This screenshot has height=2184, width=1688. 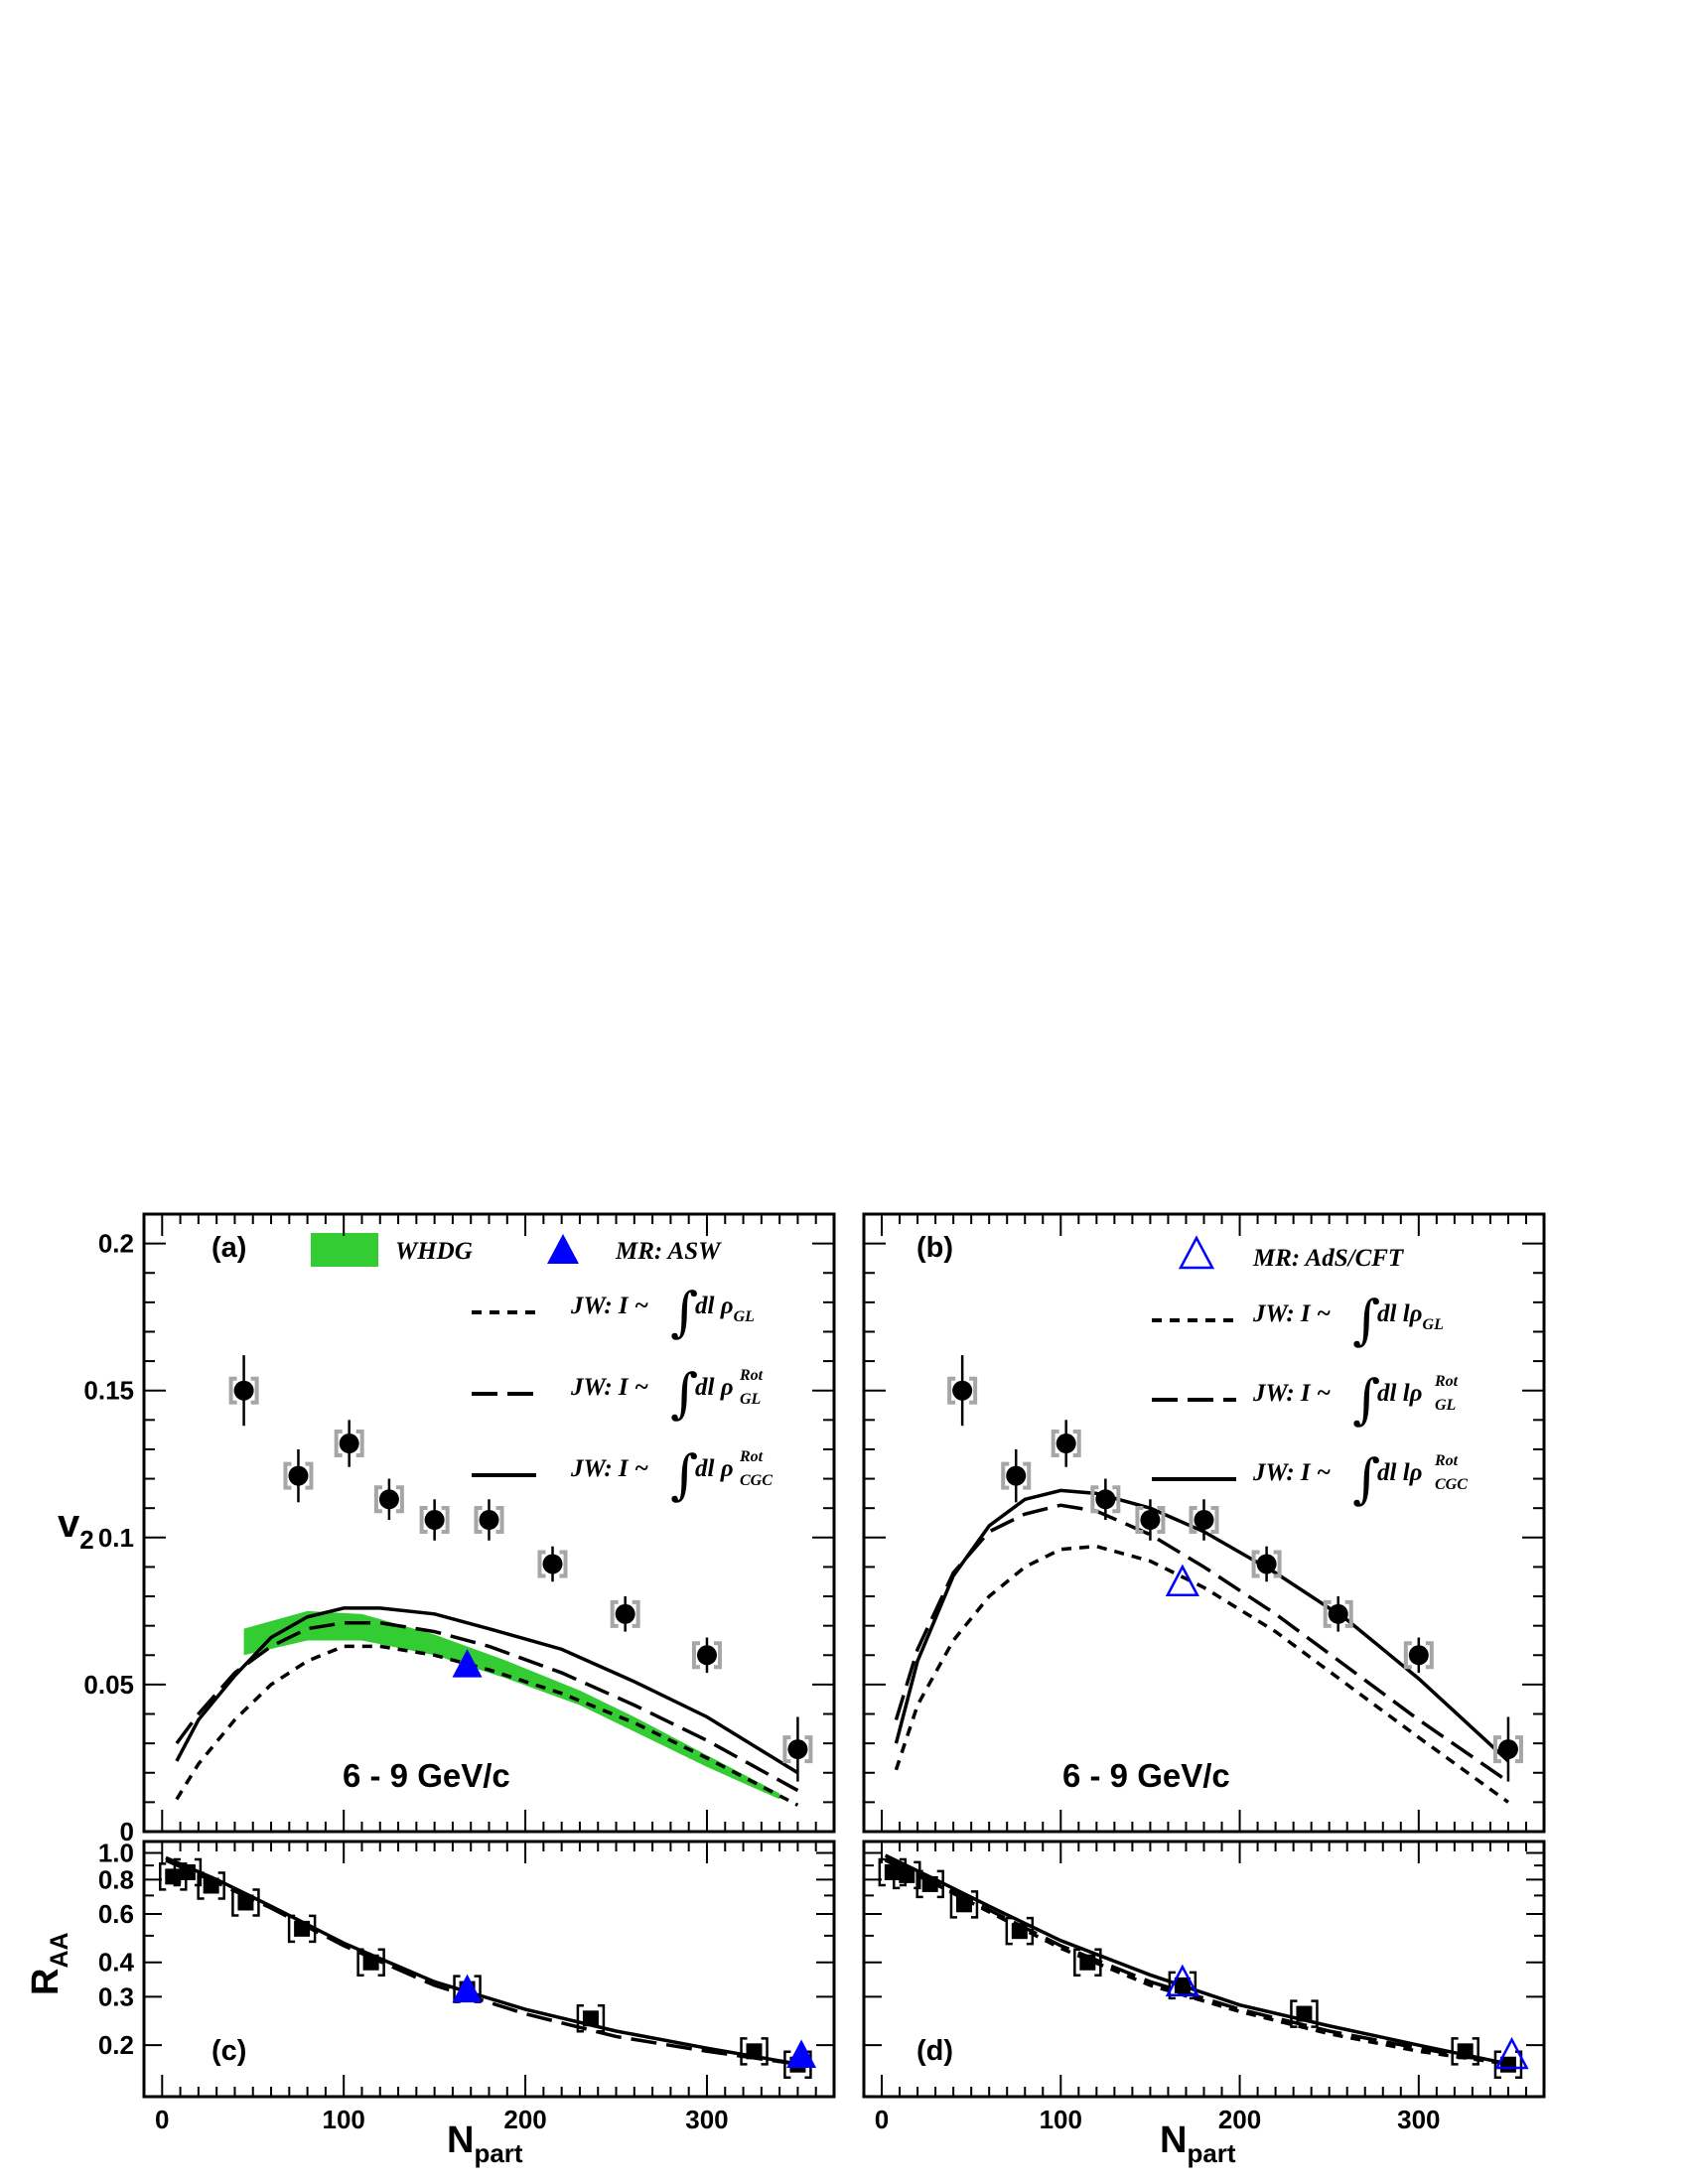 I want to click on svg-text: dl lρGL, so click(x=1410, y=1316).